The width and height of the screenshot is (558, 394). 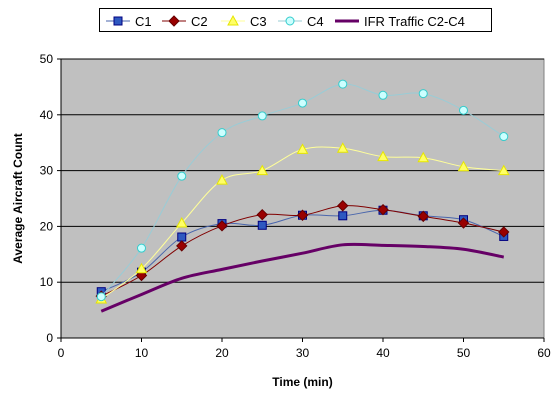 What do you see at coordinates (302, 382) in the screenshot?
I see `x-axis-title: Time (min)` at bounding box center [302, 382].